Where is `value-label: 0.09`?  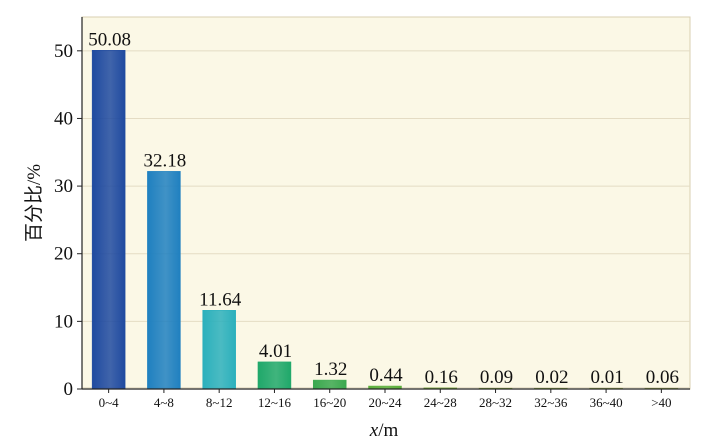
value-label: 0.09 is located at coordinates (496, 377).